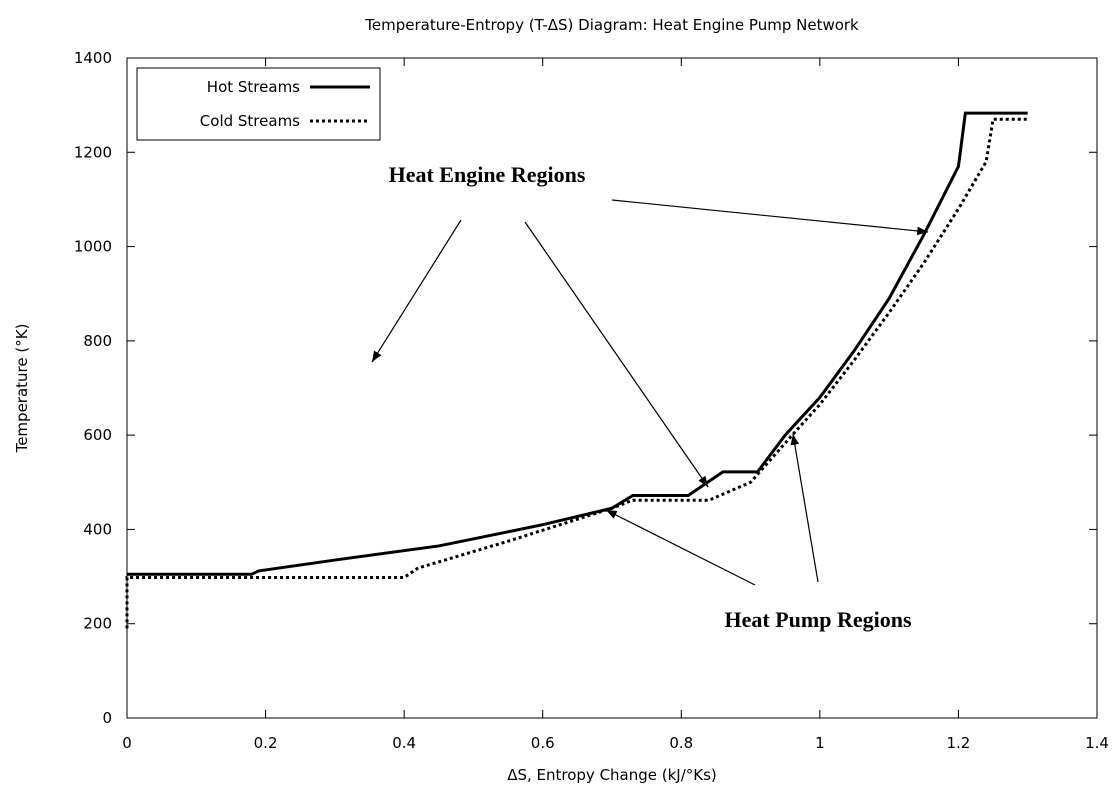  What do you see at coordinates (258, 104) in the screenshot?
I see `legend-box` at bounding box center [258, 104].